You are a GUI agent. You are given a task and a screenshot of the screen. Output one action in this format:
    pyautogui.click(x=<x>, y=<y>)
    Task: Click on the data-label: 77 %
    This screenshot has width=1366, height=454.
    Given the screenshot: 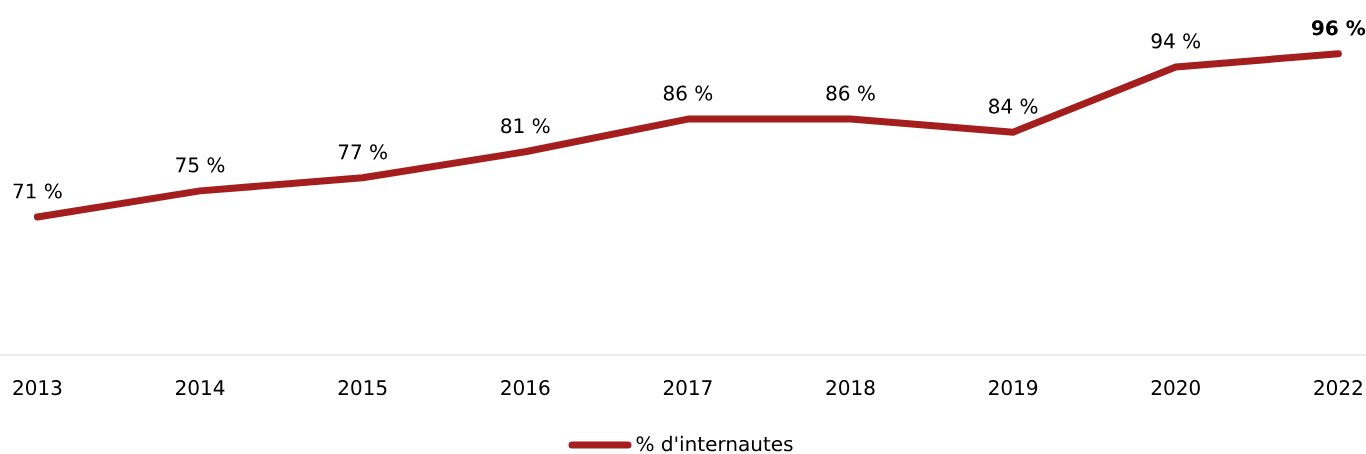 What is the action you would take?
    pyautogui.click(x=362, y=152)
    